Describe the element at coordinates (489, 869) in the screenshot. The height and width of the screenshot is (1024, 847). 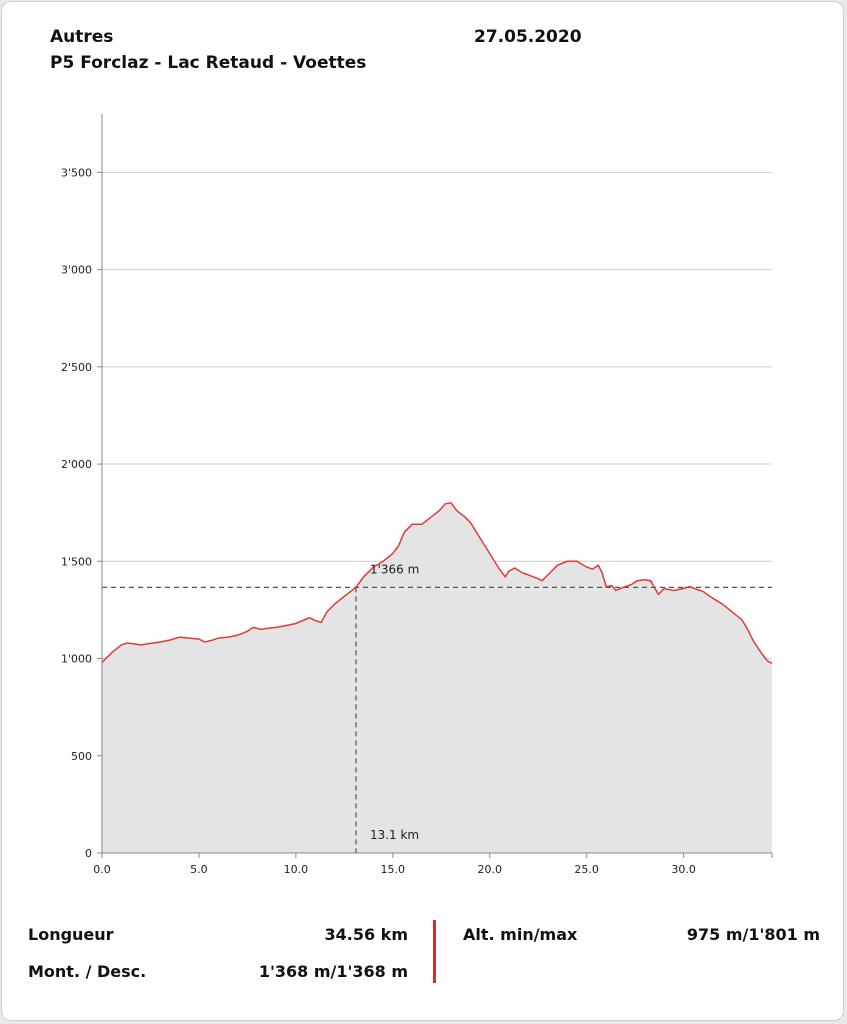
I see `x-tick-label: 20.0` at that location.